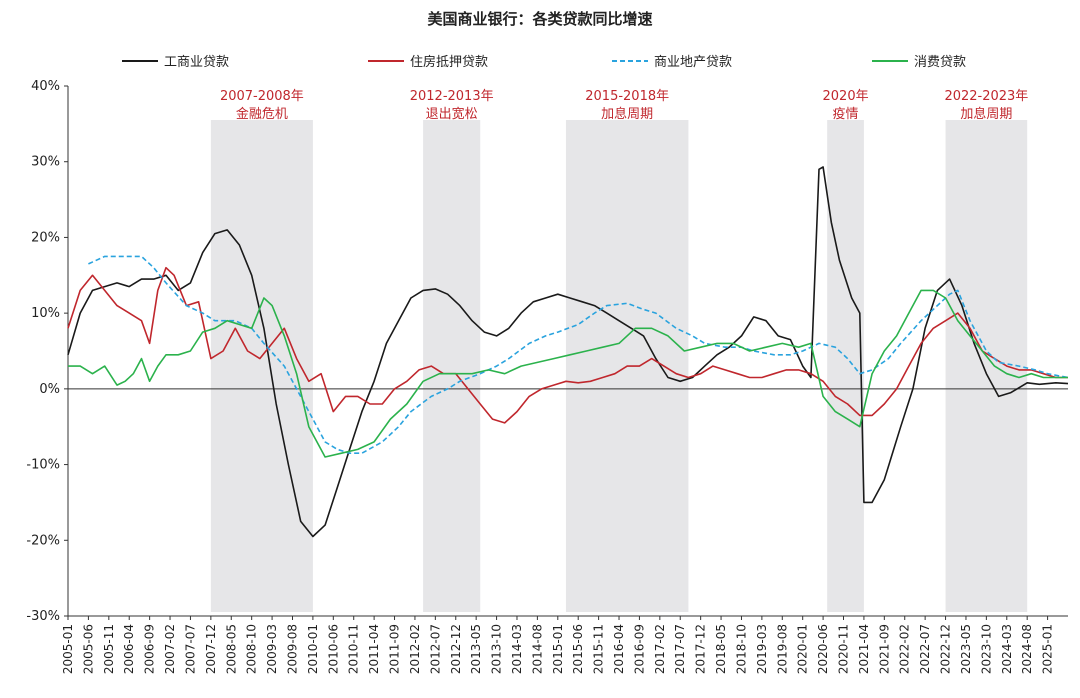  I want to click on x-tick-label: 2008-10, so click(252, 649).